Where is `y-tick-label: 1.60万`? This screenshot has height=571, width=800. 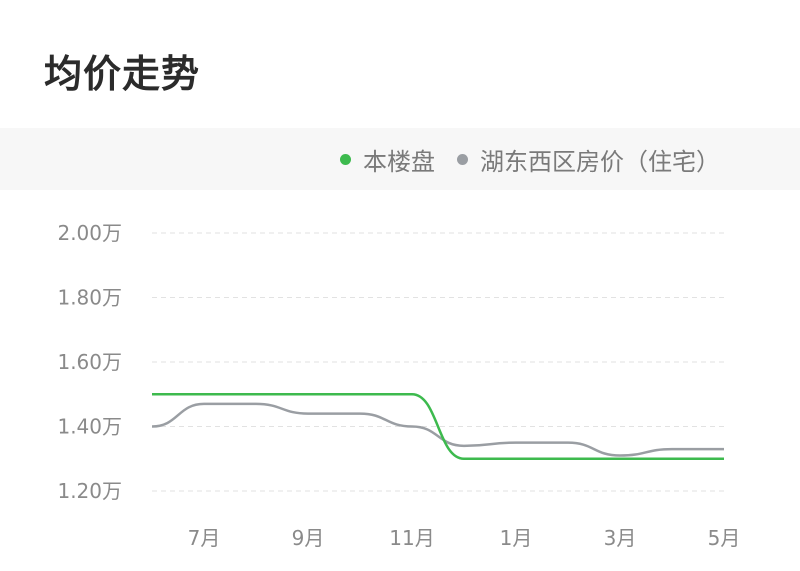
y-tick-label: 1.60万 is located at coordinates (89, 362).